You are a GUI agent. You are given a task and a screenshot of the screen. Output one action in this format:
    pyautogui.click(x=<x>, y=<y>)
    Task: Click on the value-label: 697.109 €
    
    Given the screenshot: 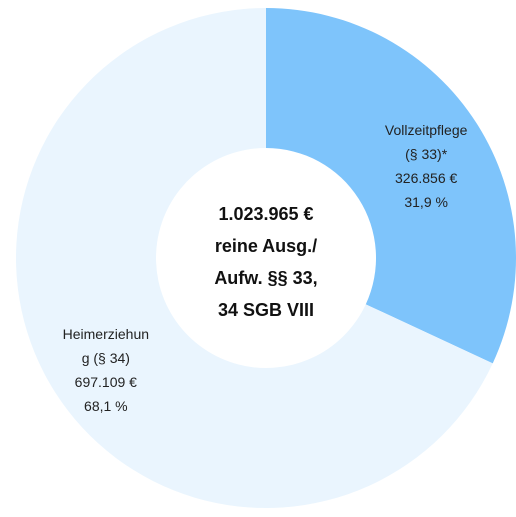 What is the action you would take?
    pyautogui.click(x=105, y=382)
    